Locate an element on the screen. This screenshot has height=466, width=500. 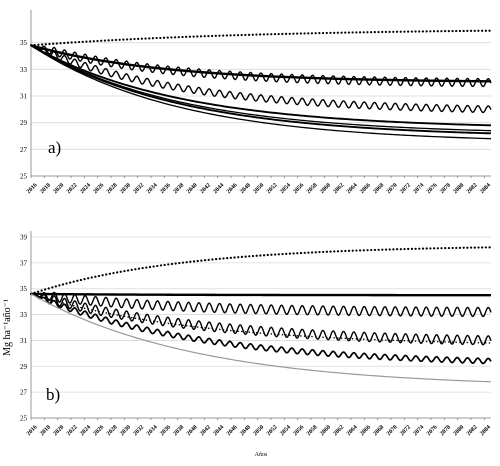
x-tick-label: 2080 is located at coordinates (459, 188).